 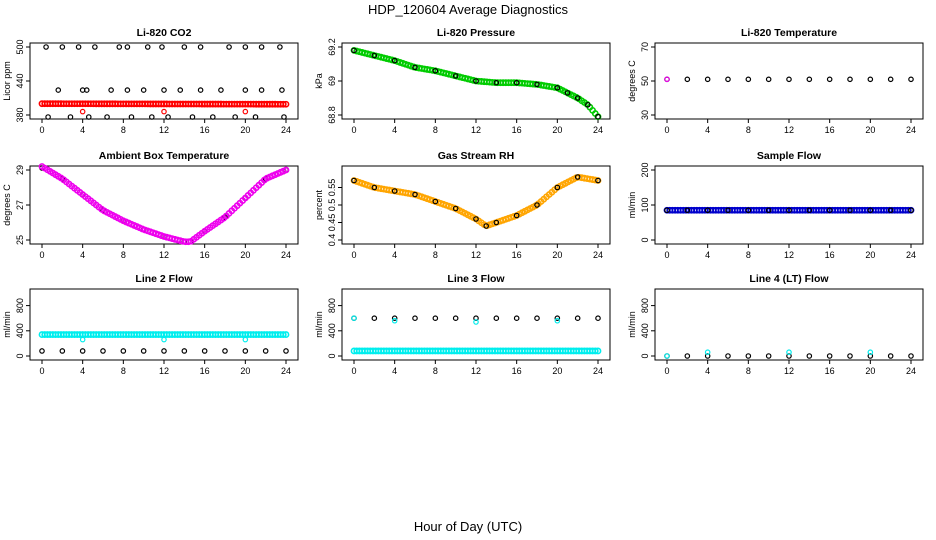 What do you see at coordinates (476, 156) in the screenshot?
I see `gas-stream-rh-title: Gas Stream RH` at bounding box center [476, 156].